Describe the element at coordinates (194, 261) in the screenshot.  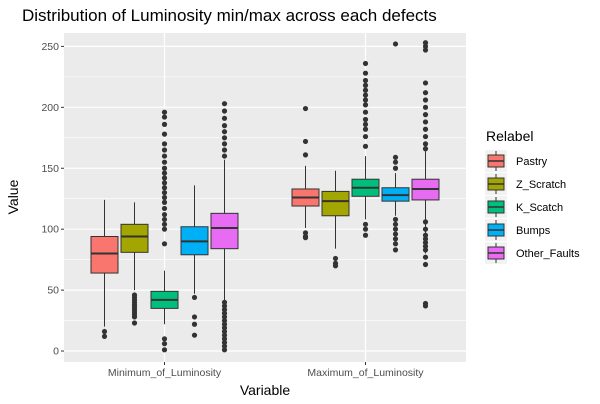
I see `box-bumps-minimum` at that location.